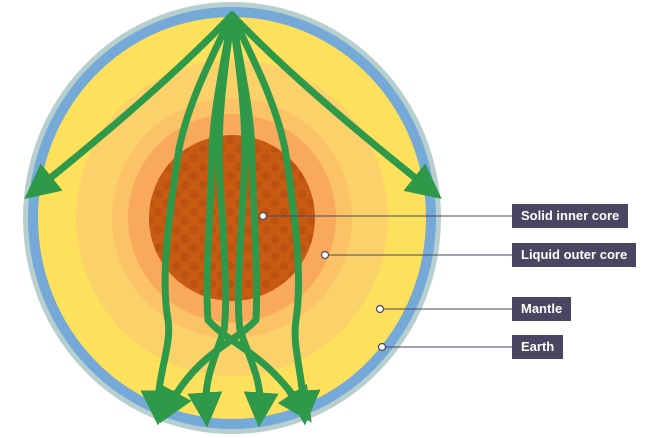 This screenshot has width=652, height=438. Describe the element at coordinates (335, 105) in the screenshot. I see `wave-path-right-surface` at that location.